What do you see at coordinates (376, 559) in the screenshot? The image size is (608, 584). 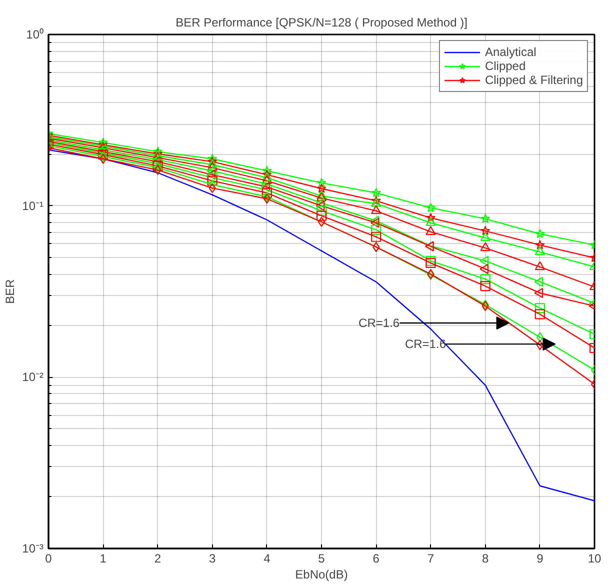 I see `x-tick-label: 6` at bounding box center [376, 559].